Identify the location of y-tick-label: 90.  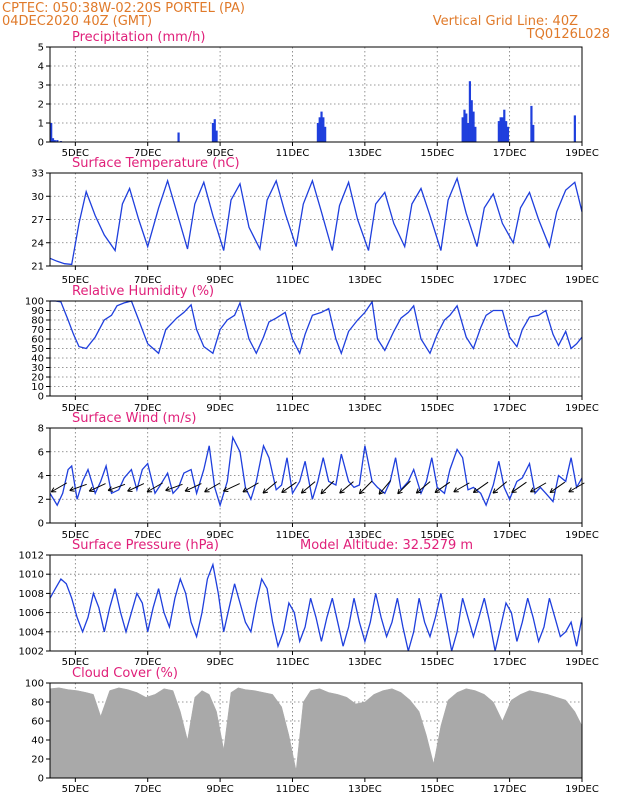
(37, 311).